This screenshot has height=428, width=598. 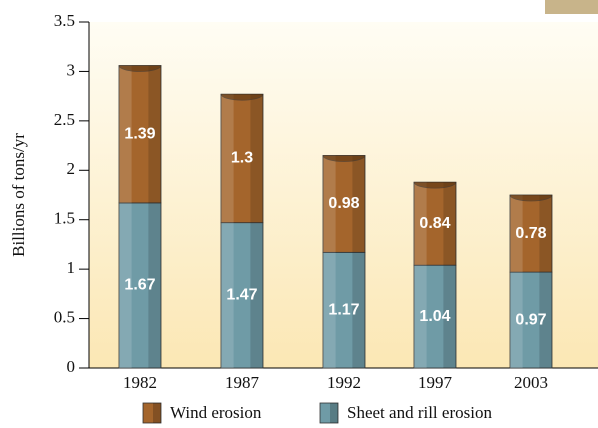 I want to click on value-label: 1.3, so click(x=242, y=158).